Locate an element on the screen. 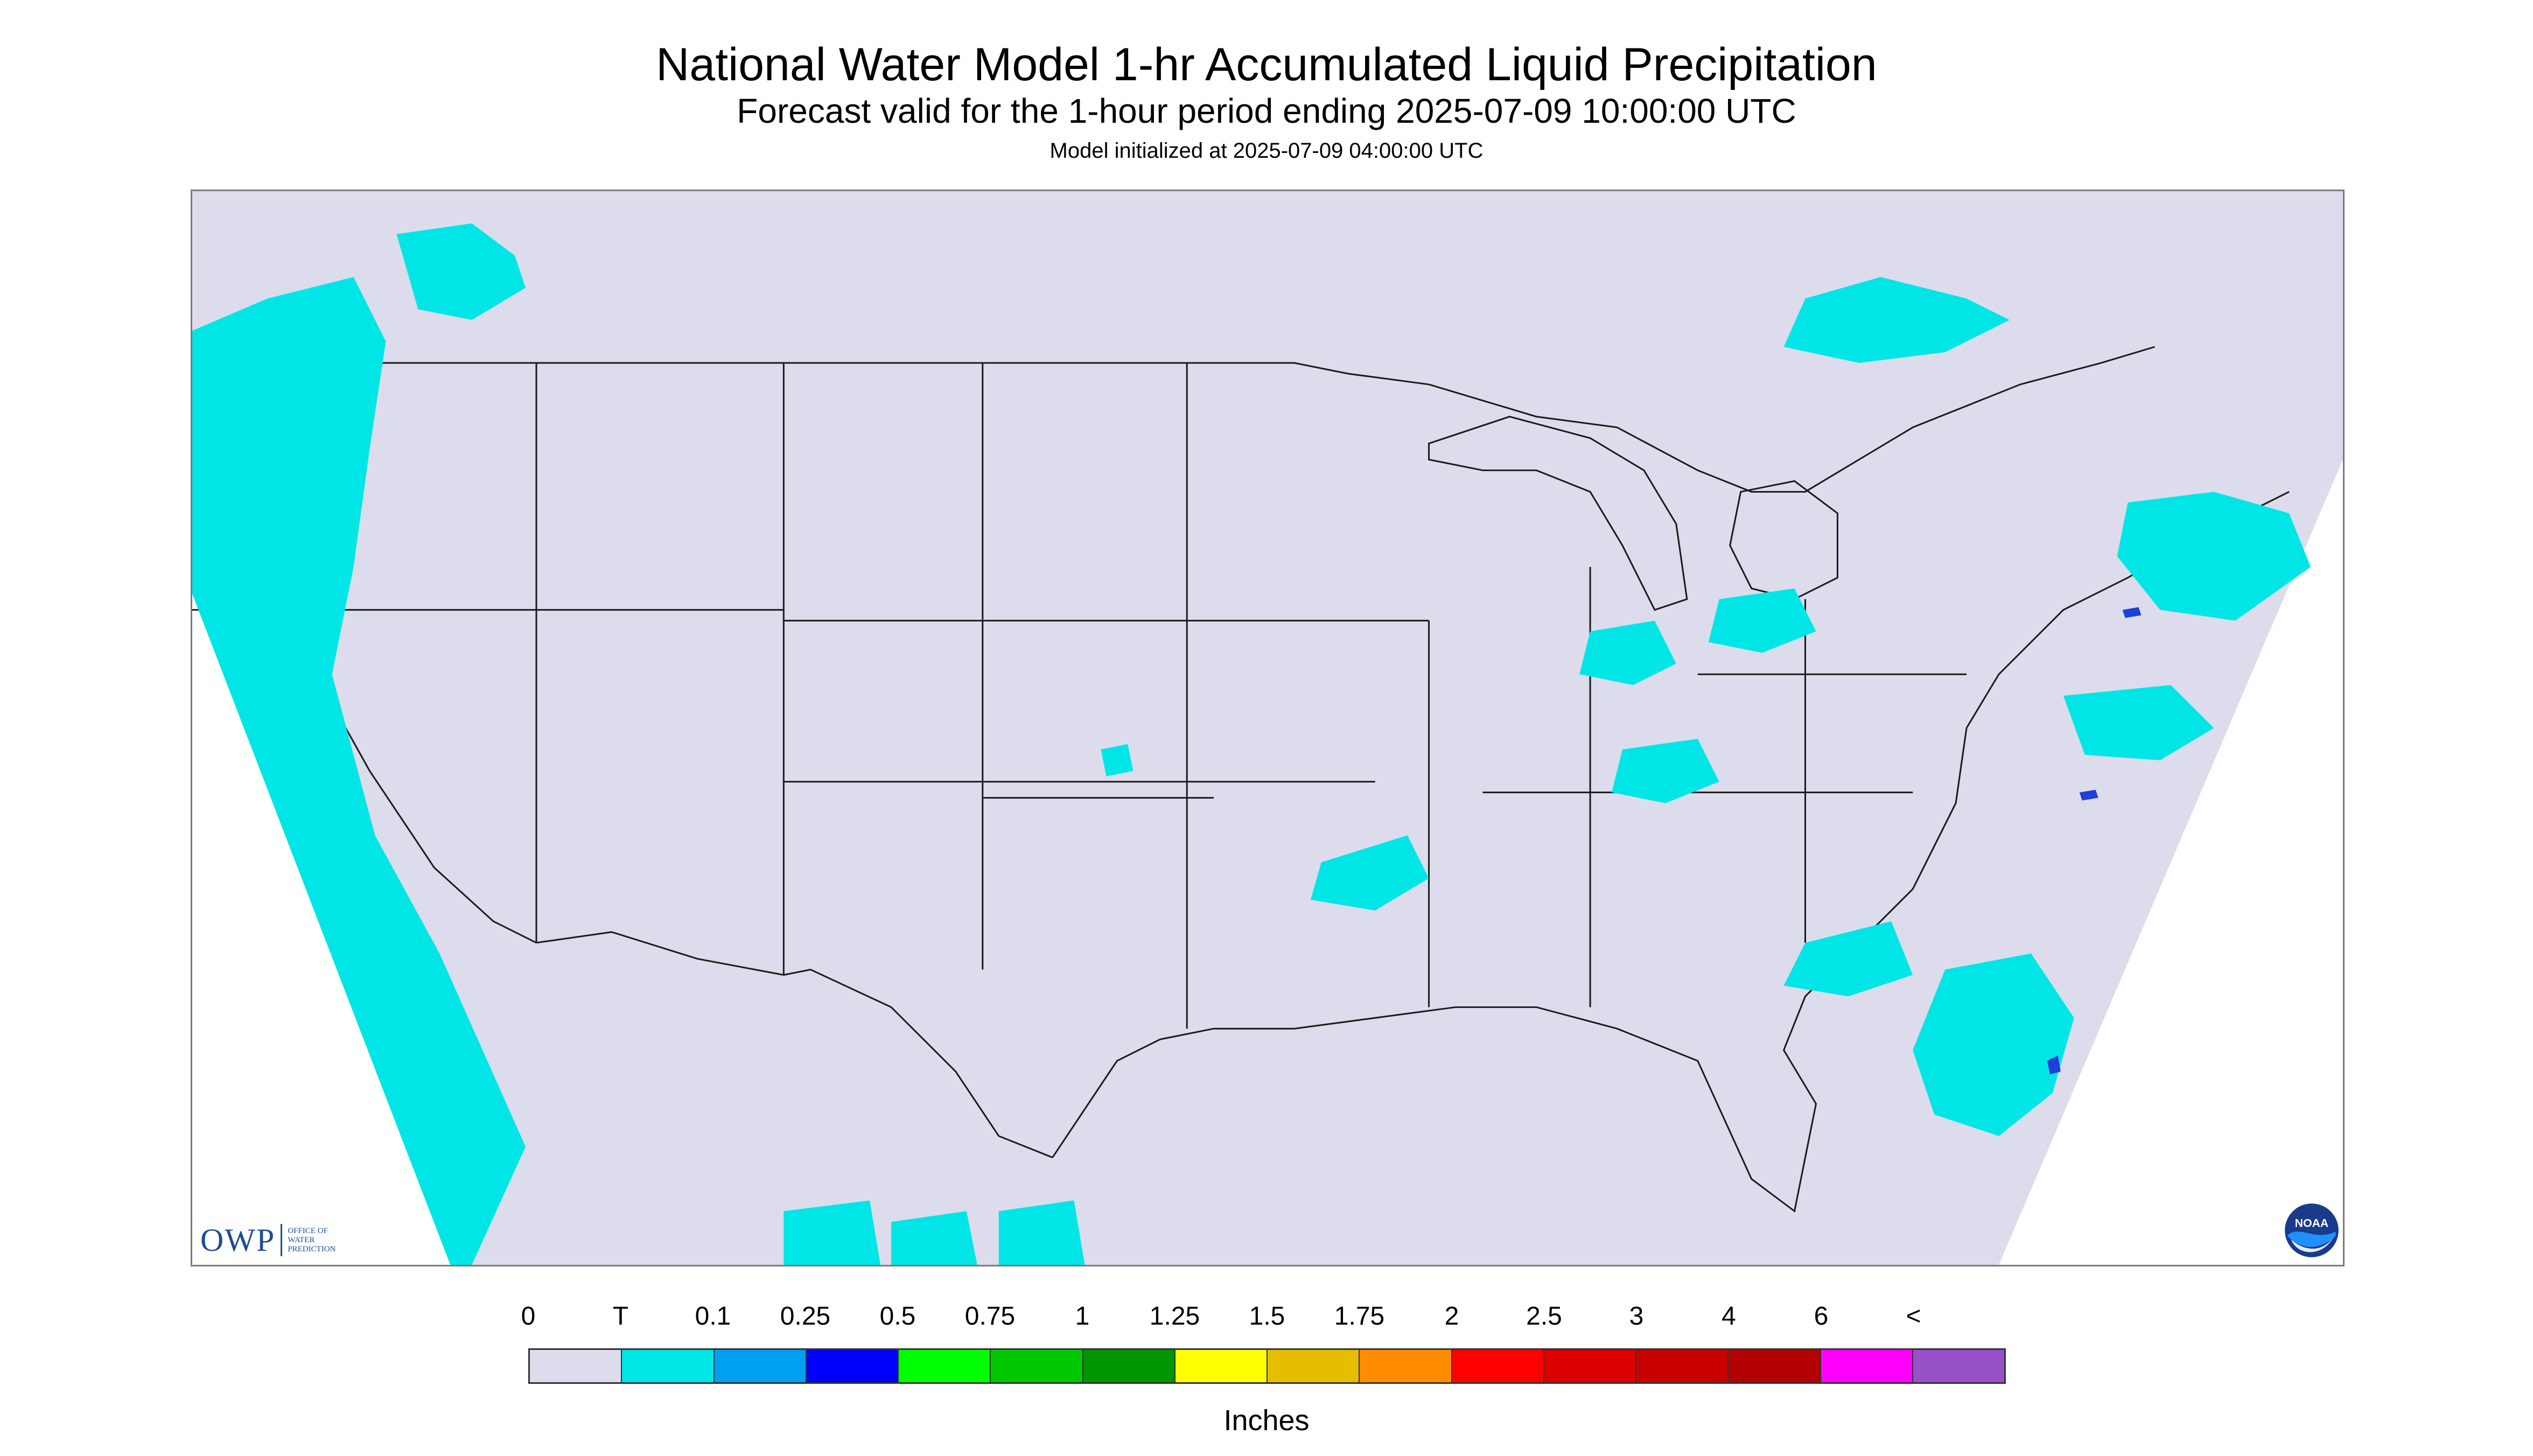 This screenshot has height=1456, width=2533. legend-label-1: T is located at coordinates (620, 1316).